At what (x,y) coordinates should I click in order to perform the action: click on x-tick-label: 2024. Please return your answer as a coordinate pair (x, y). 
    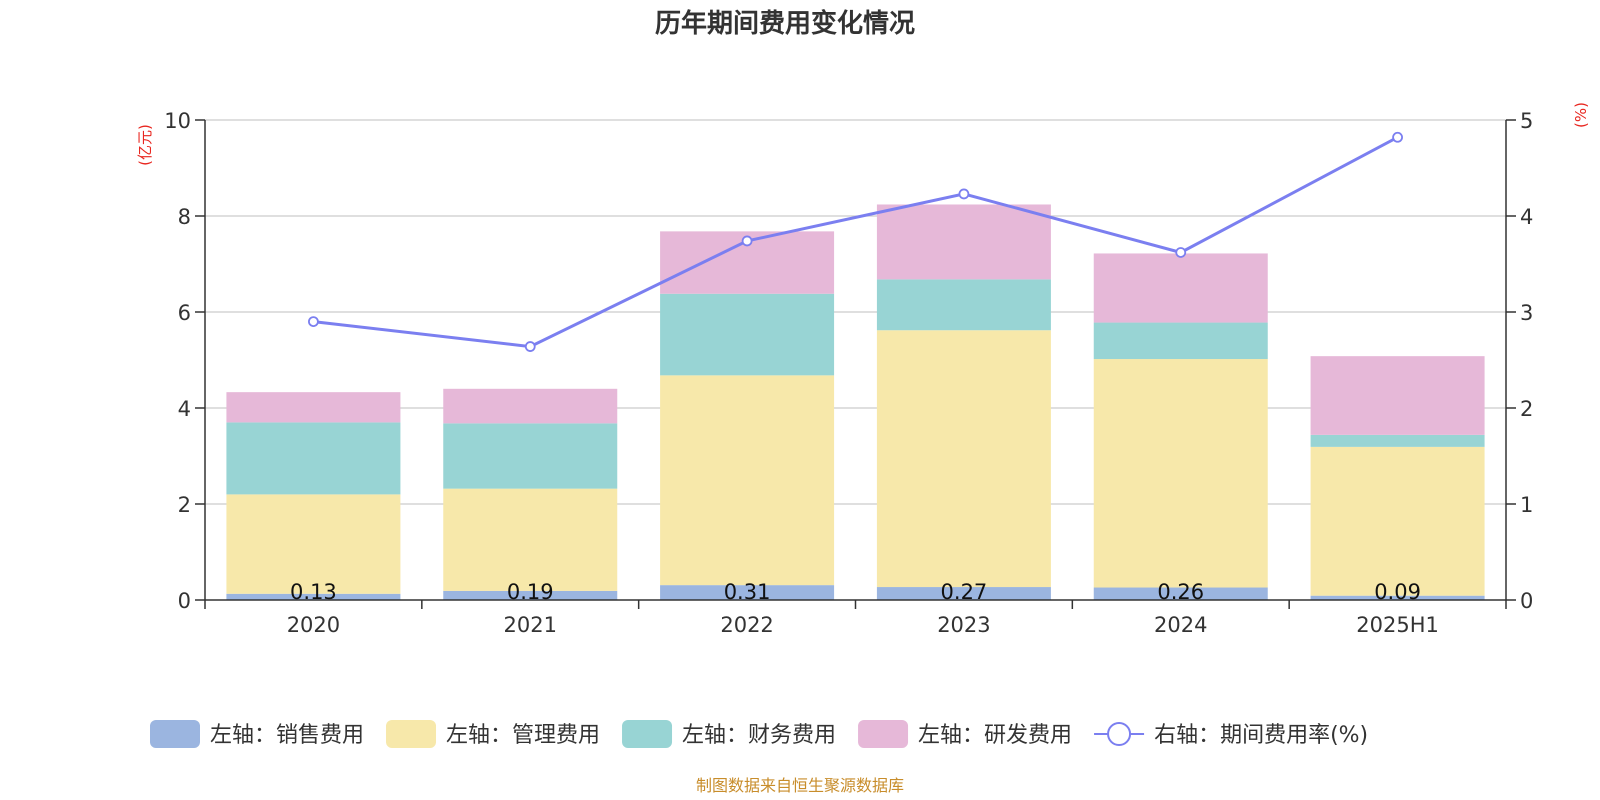
    Looking at the image, I should click on (1180, 625).